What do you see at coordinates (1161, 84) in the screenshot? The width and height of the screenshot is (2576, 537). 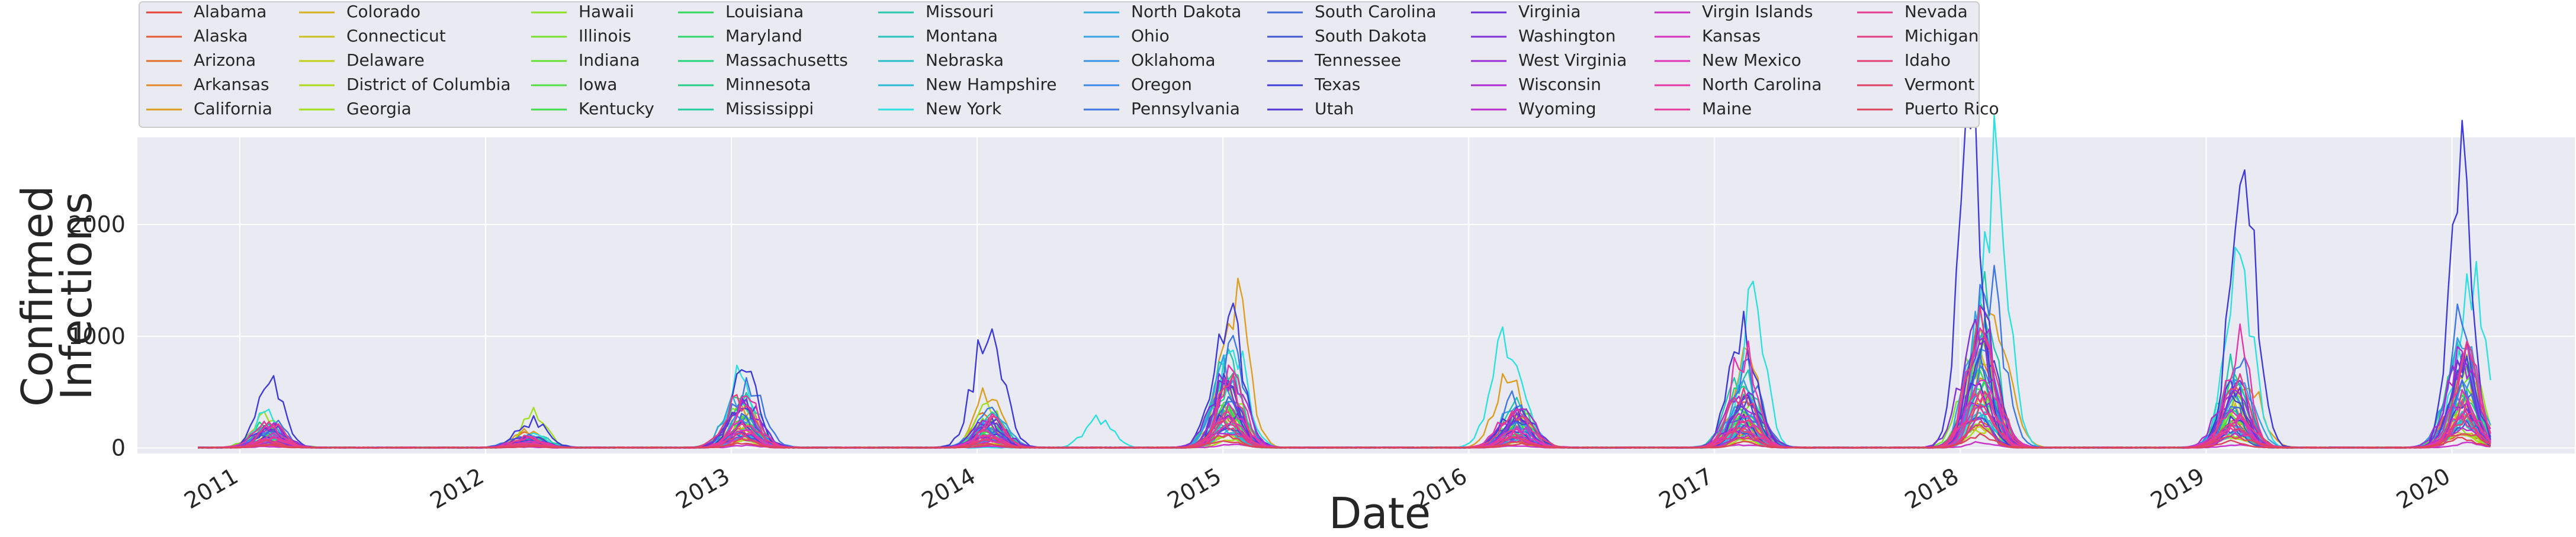 I see `legend-label-oregon: Oregon` at bounding box center [1161, 84].